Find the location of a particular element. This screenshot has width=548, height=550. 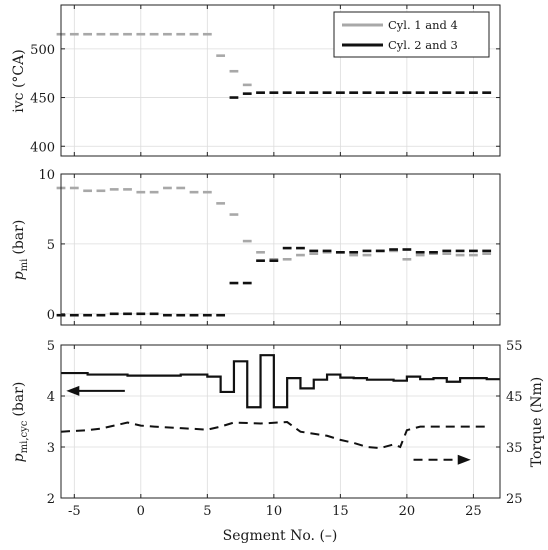

x-tick-label: -5 is located at coordinates (74, 511).